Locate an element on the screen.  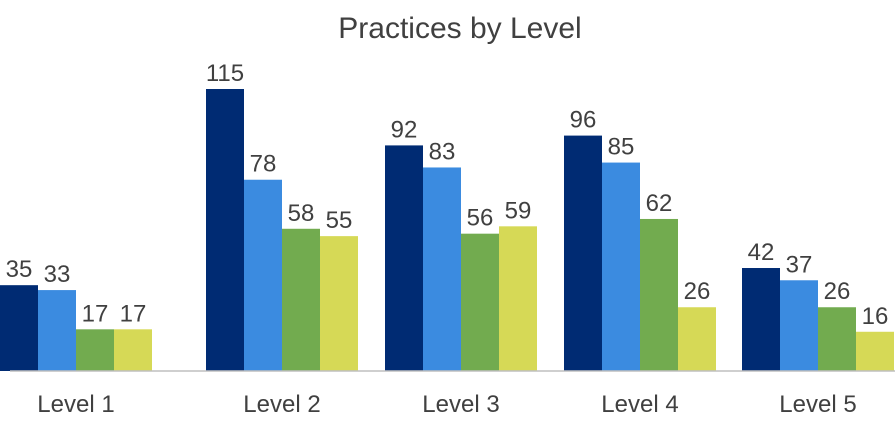
data-label-level-1-series-4: 17 is located at coordinates (133, 313).